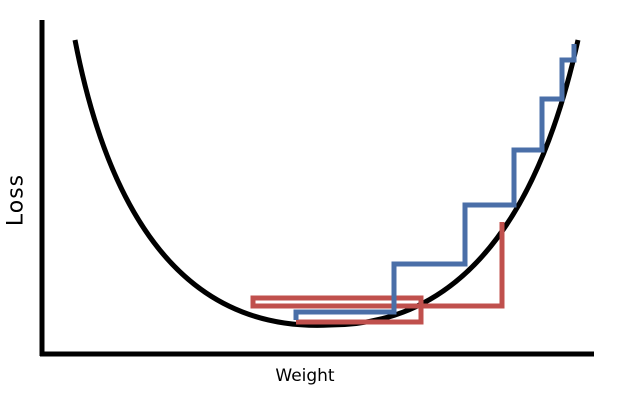  I want to click on high-learning-rate-path, so click(377, 273).